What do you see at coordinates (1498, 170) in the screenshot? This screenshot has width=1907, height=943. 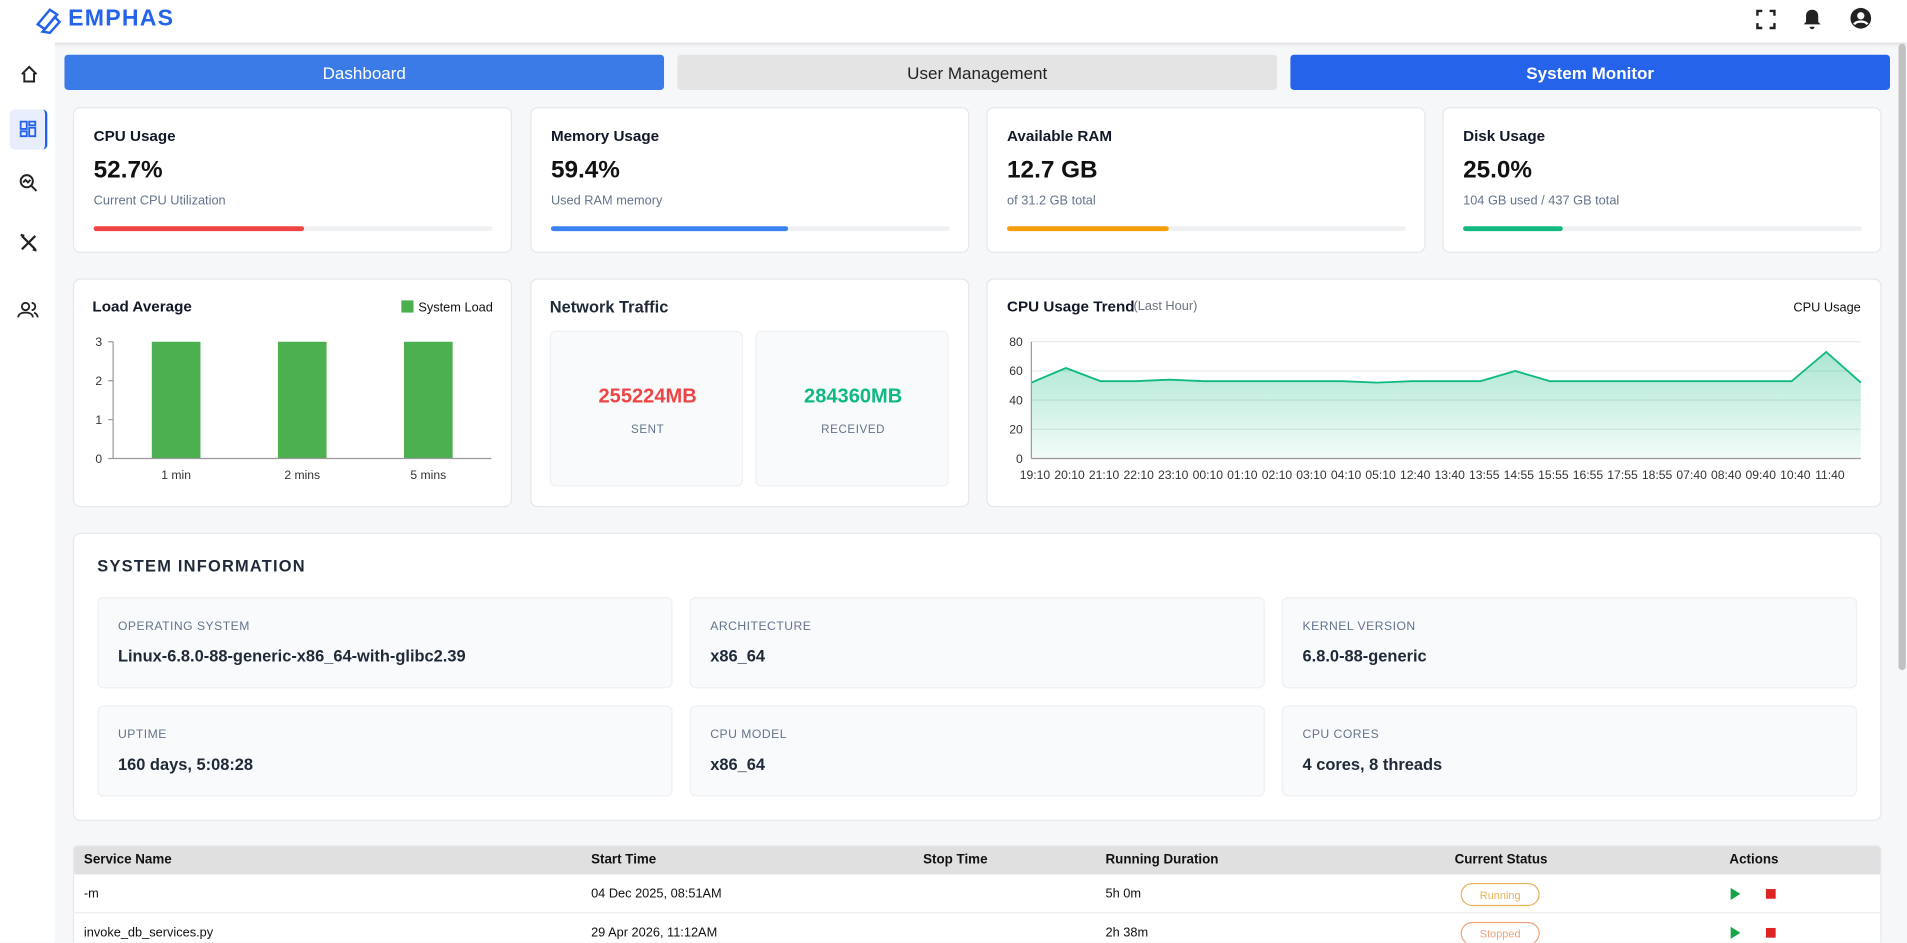 I see `stat-value: 25.0%` at bounding box center [1498, 170].